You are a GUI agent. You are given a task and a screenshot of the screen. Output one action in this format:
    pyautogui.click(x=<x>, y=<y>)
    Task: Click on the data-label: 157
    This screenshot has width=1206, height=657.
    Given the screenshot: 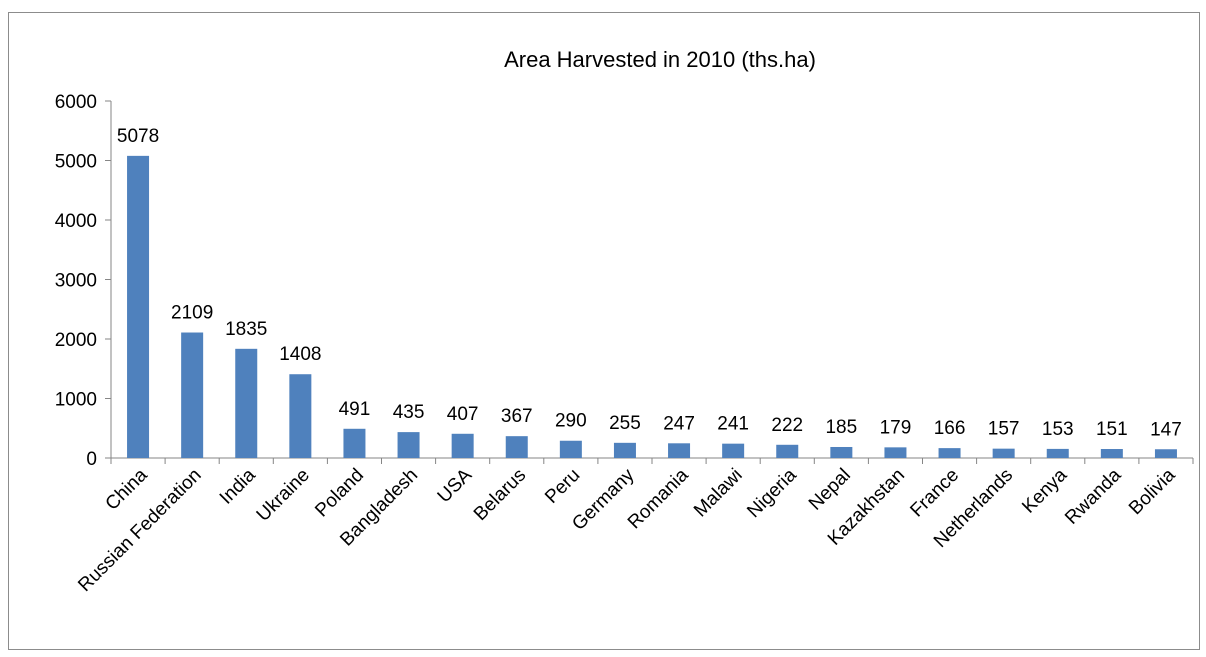 What is the action you would take?
    pyautogui.click(x=1004, y=429)
    